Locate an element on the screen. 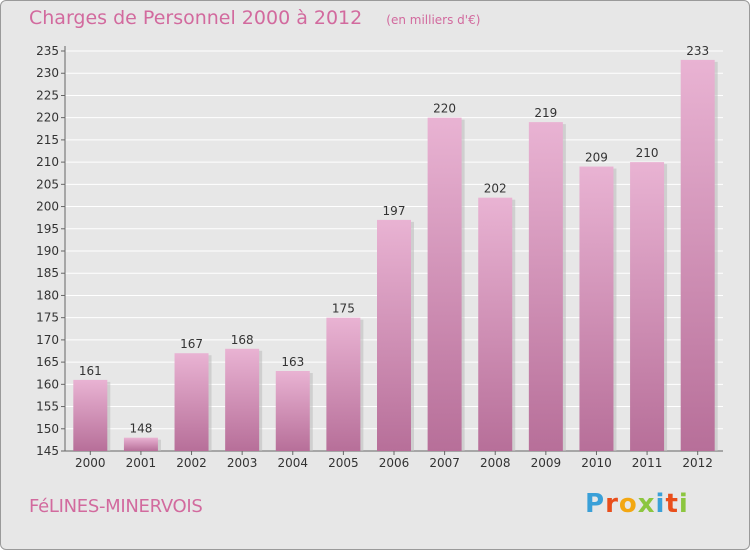 This screenshot has height=550, width=750. bar-value-label: 163 is located at coordinates (292, 362).